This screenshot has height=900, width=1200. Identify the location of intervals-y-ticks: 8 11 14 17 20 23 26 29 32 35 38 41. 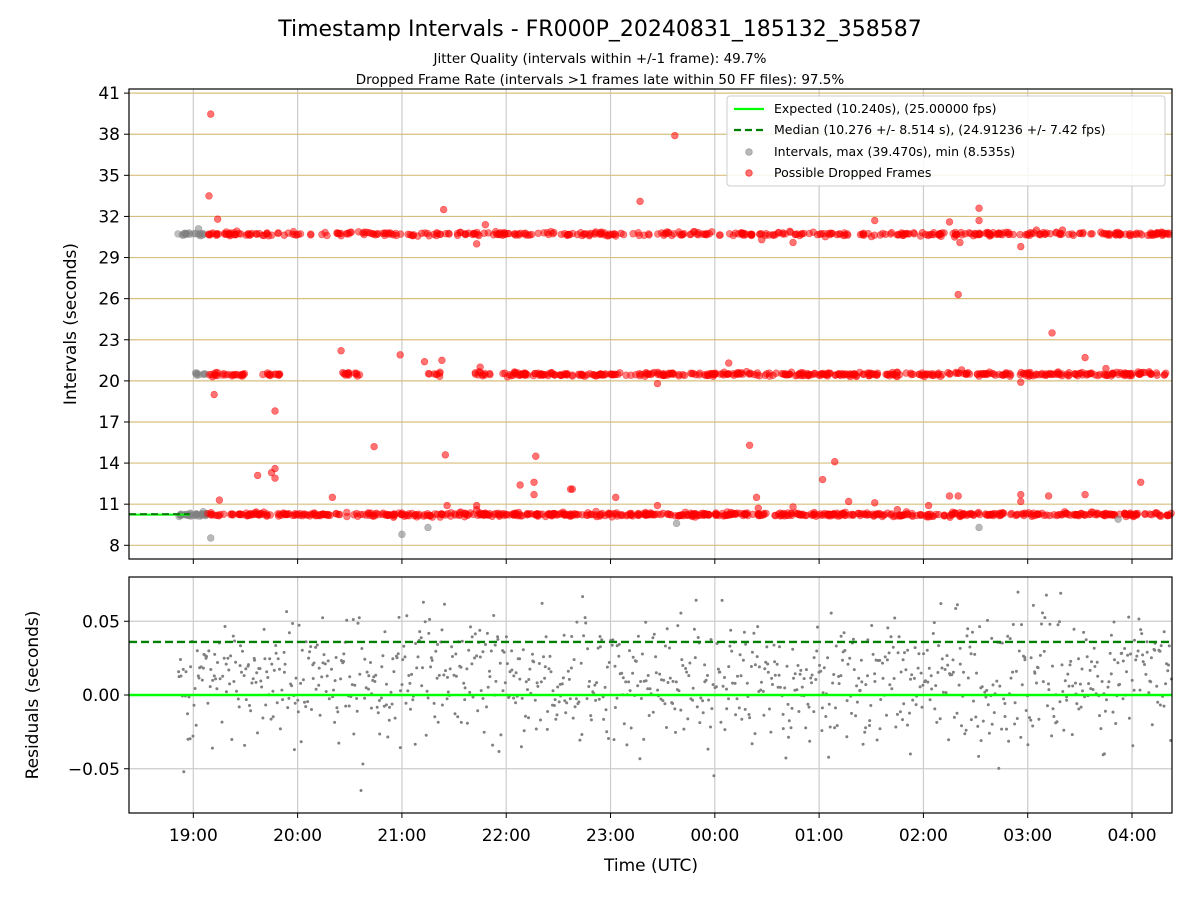
(113, 320).